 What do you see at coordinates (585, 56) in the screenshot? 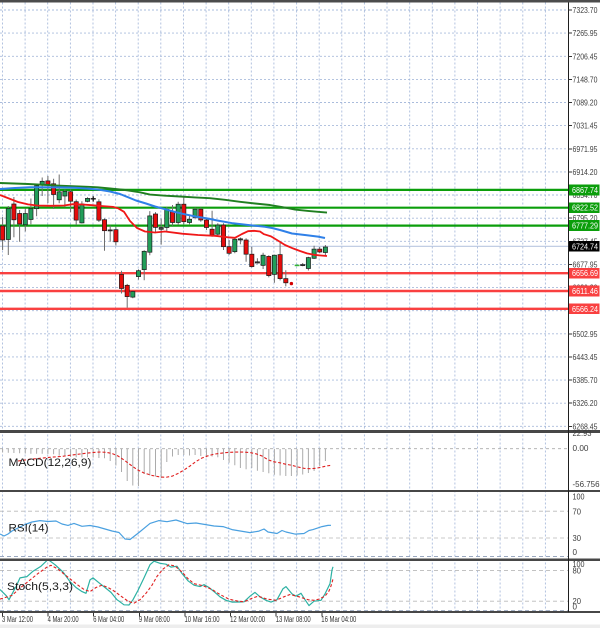
I see `svg-text: 7206.45` at bounding box center [585, 56].